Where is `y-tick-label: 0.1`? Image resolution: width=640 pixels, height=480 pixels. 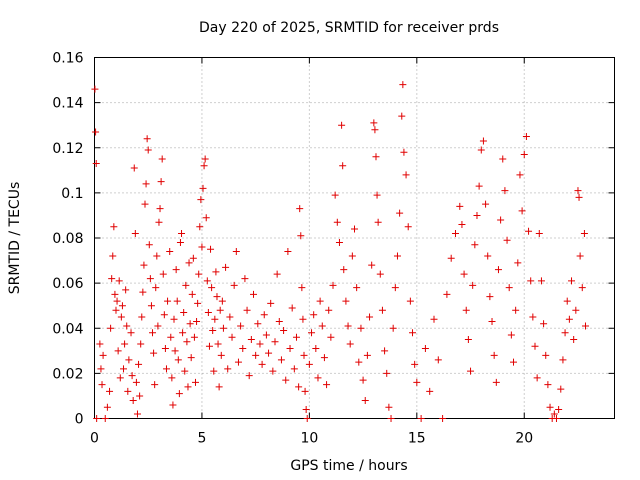
y-tick-label: 0.1 is located at coordinates (72, 194).